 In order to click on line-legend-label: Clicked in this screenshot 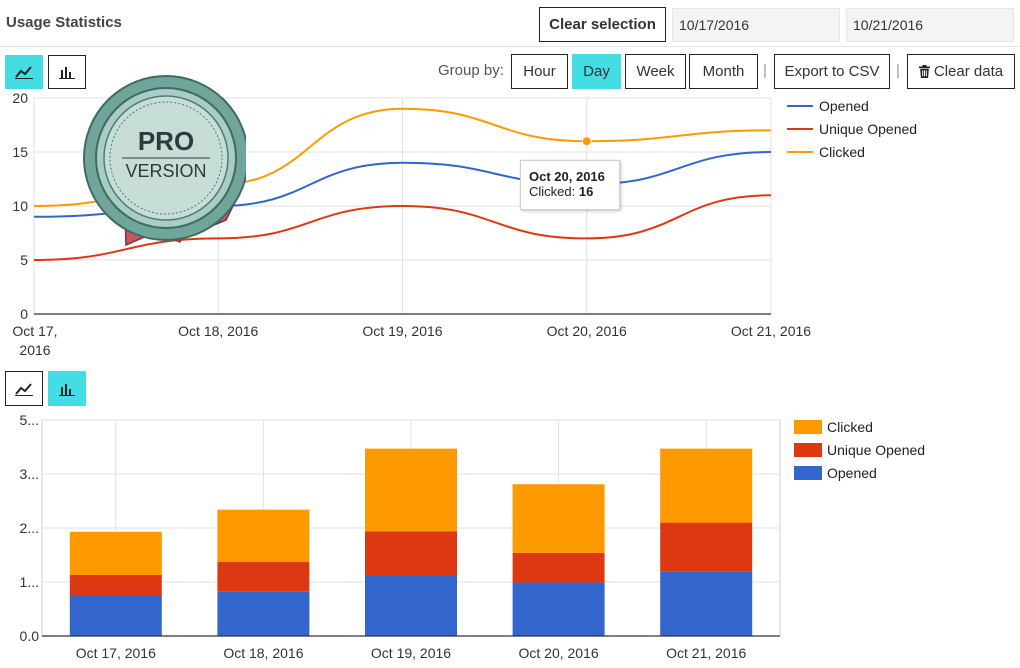, I will do `click(842, 152)`.